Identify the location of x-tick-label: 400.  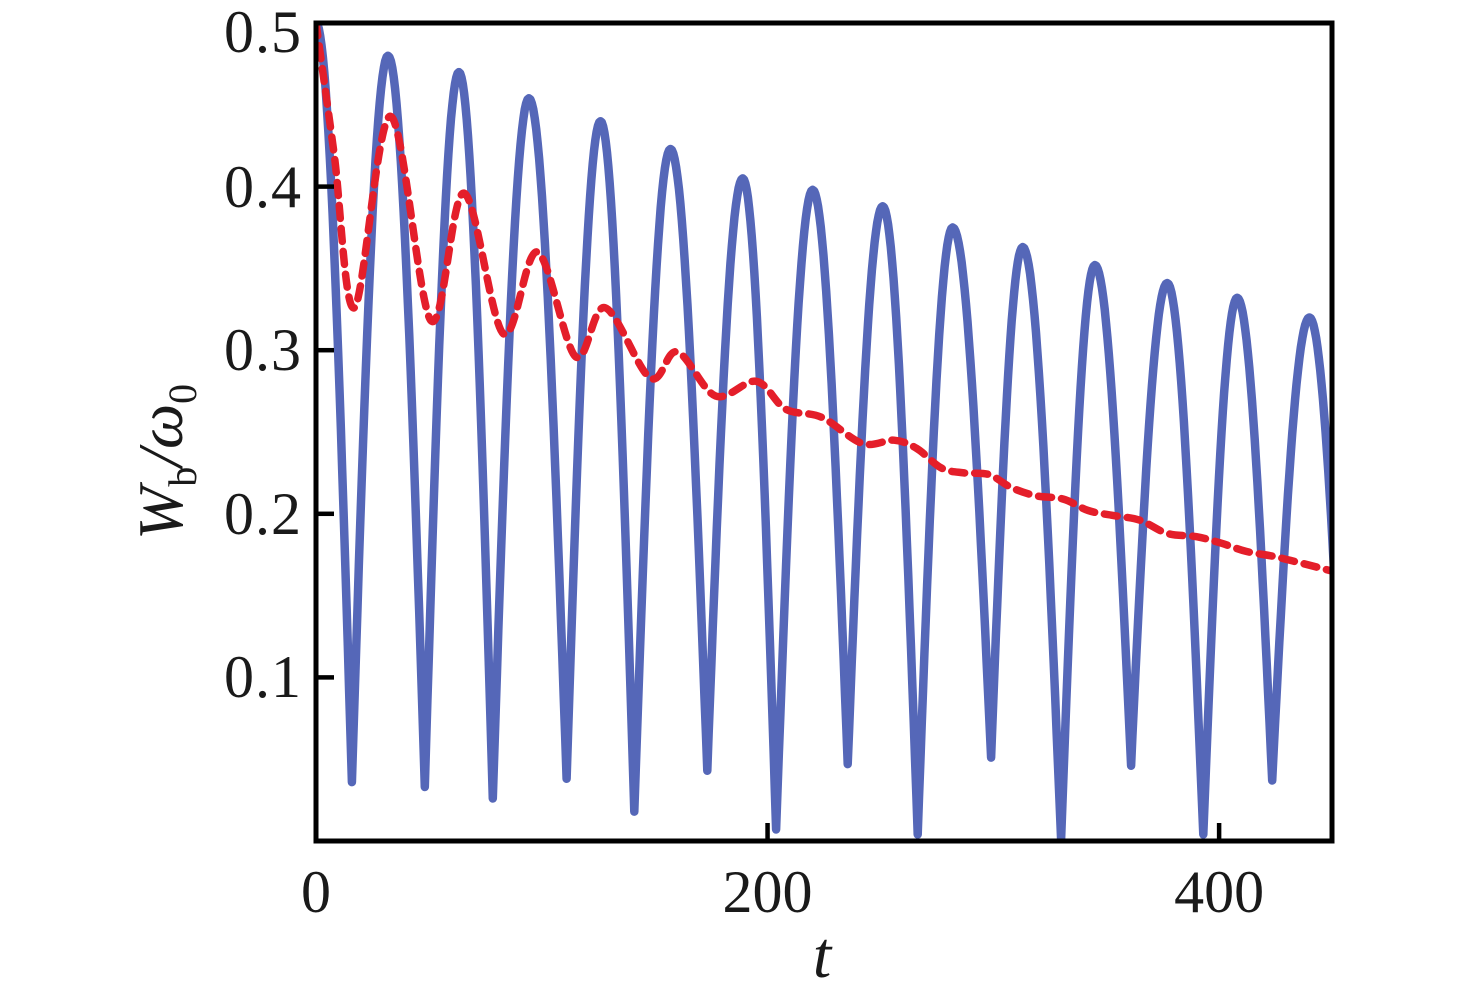
(1219, 892).